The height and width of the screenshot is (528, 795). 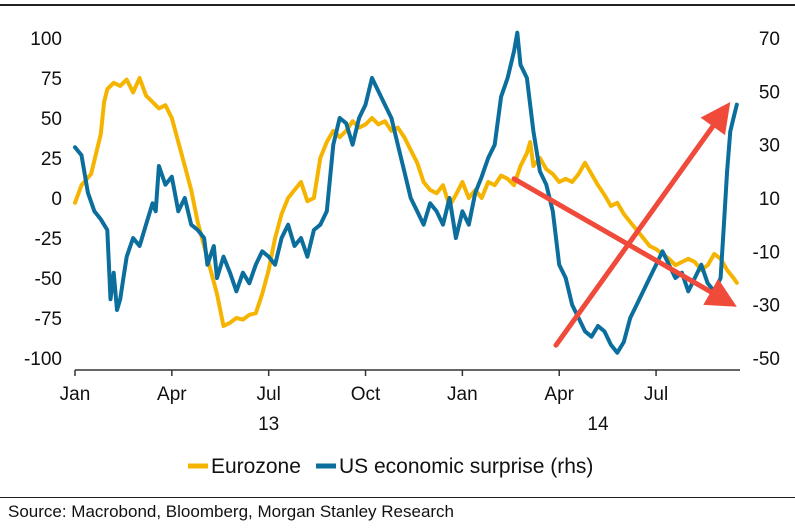 I want to click on y-left-tick-label: 50, so click(x=51, y=119).